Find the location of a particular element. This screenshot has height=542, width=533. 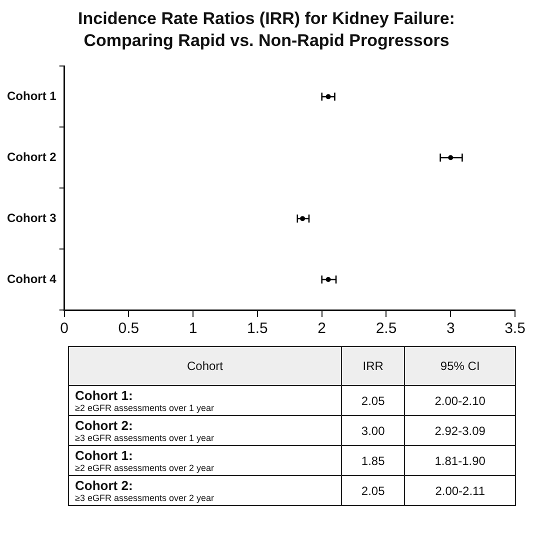

x-tick-label: 2 is located at coordinates (322, 329).